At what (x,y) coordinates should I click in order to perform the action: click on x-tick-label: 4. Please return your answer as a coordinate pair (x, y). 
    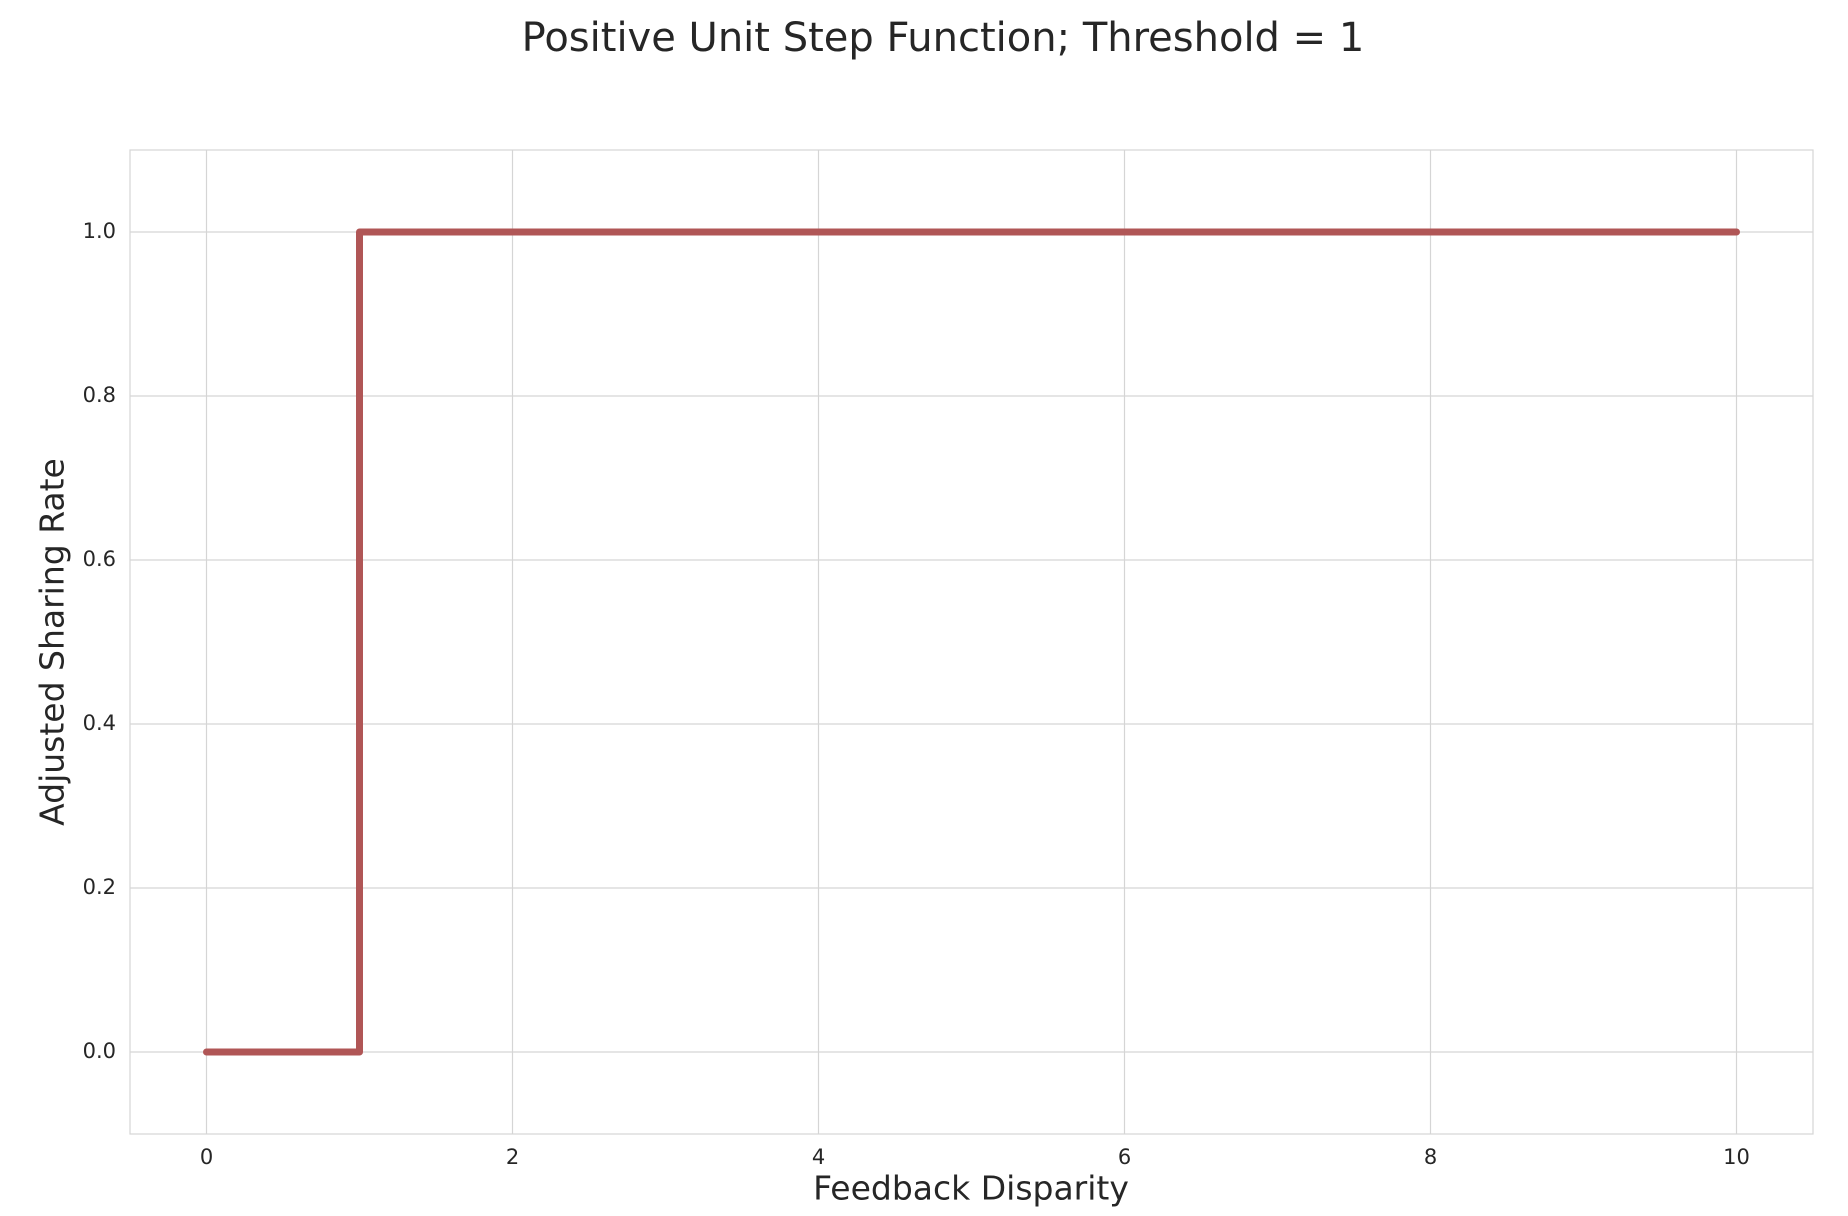
    Looking at the image, I should click on (818, 1157).